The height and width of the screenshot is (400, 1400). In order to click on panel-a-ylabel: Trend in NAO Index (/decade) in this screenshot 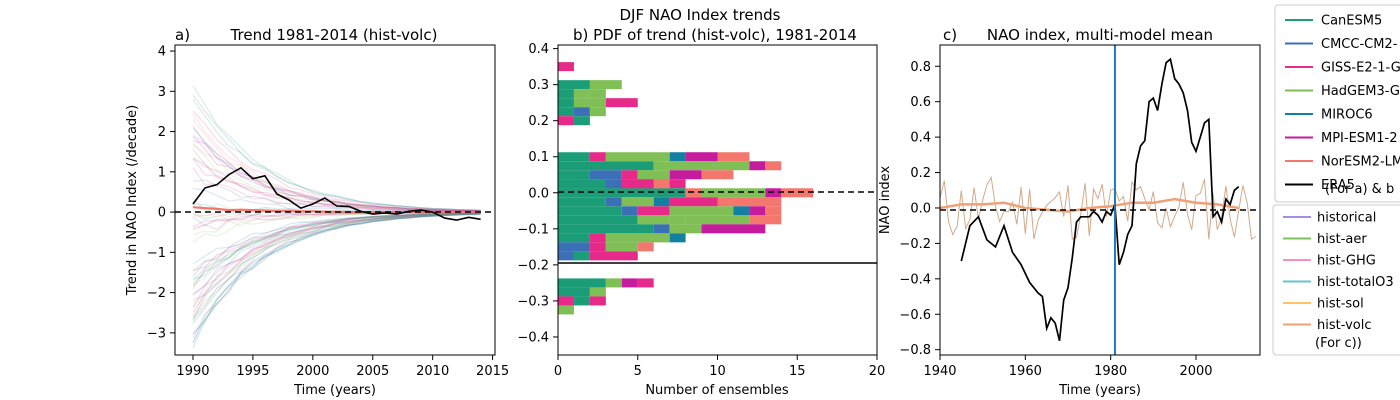, I will do `click(132, 201)`.